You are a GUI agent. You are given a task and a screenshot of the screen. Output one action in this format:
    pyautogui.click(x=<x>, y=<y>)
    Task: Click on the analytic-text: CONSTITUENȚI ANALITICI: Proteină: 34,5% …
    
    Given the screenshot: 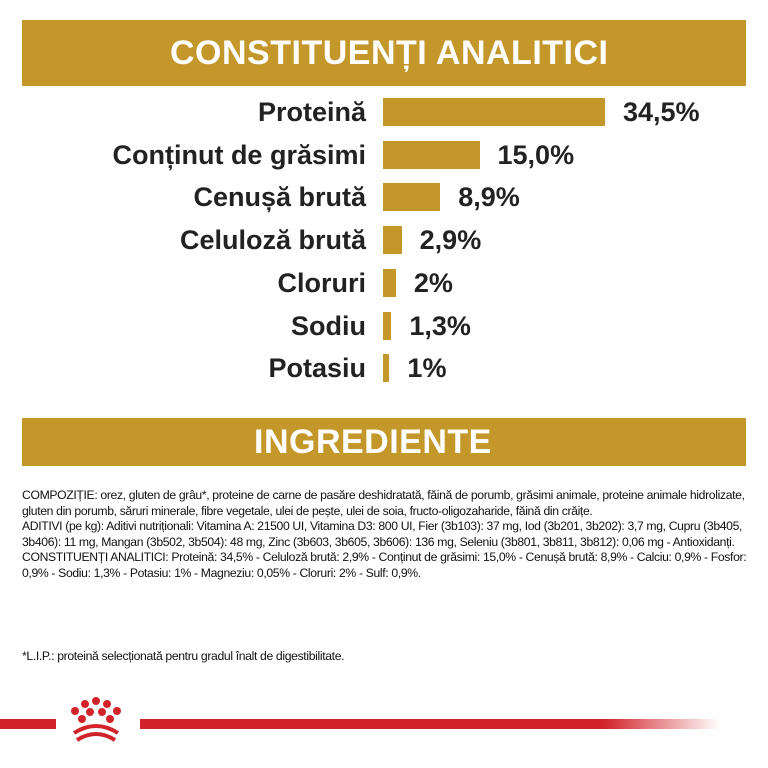 What is the action you would take?
    pyautogui.click(x=384, y=565)
    